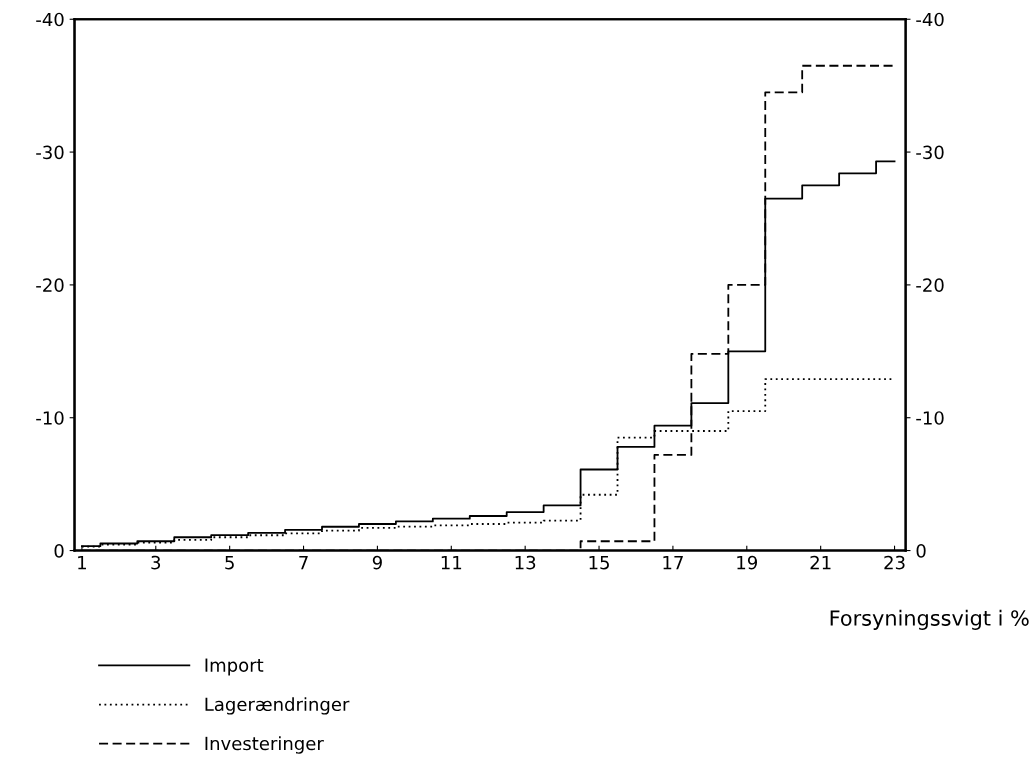 Image resolution: width=1035 pixels, height=770 pixels. I want to click on x-tick-label: 1, so click(82, 562).